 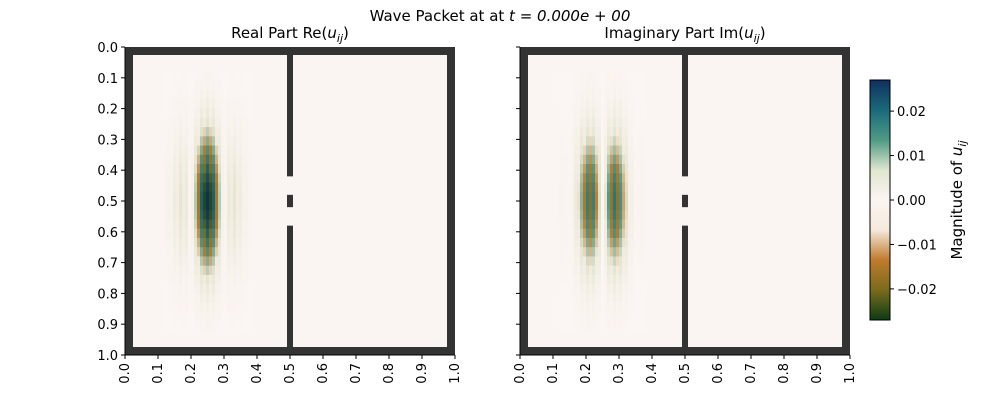 I want to click on colorbar-gradient, so click(x=880, y=200).